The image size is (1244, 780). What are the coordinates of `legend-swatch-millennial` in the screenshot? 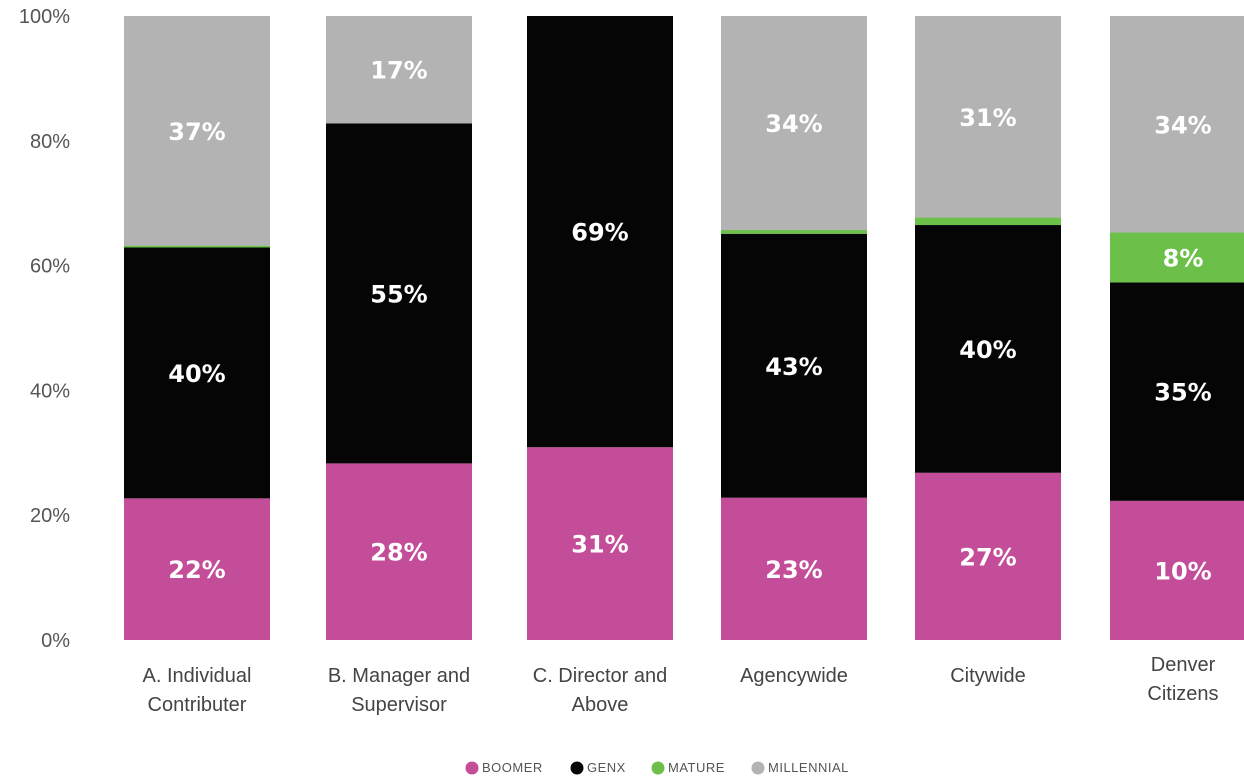 It's located at (758, 768).